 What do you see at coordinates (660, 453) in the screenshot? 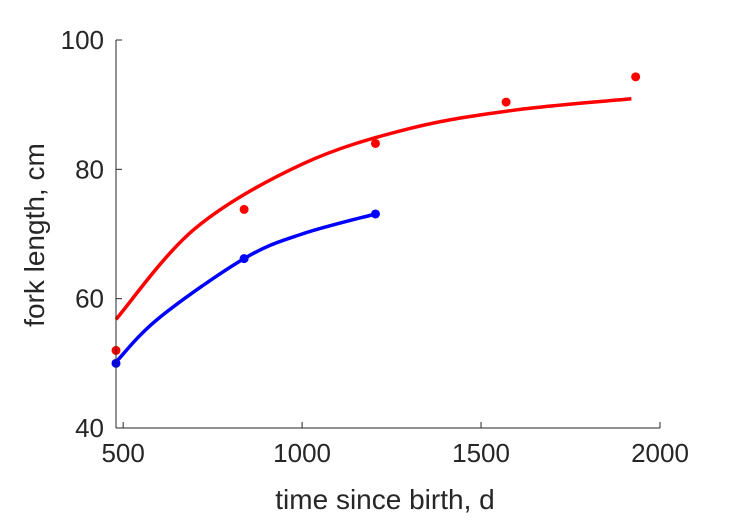
I see `x-tick-label: 2000` at bounding box center [660, 453].